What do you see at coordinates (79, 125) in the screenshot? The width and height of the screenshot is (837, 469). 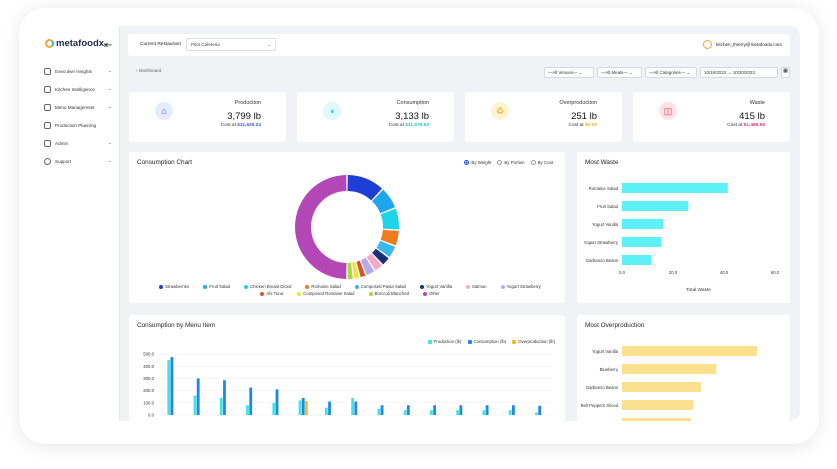 I see `sidebar-item-production-planning: Production Planning` at bounding box center [79, 125].